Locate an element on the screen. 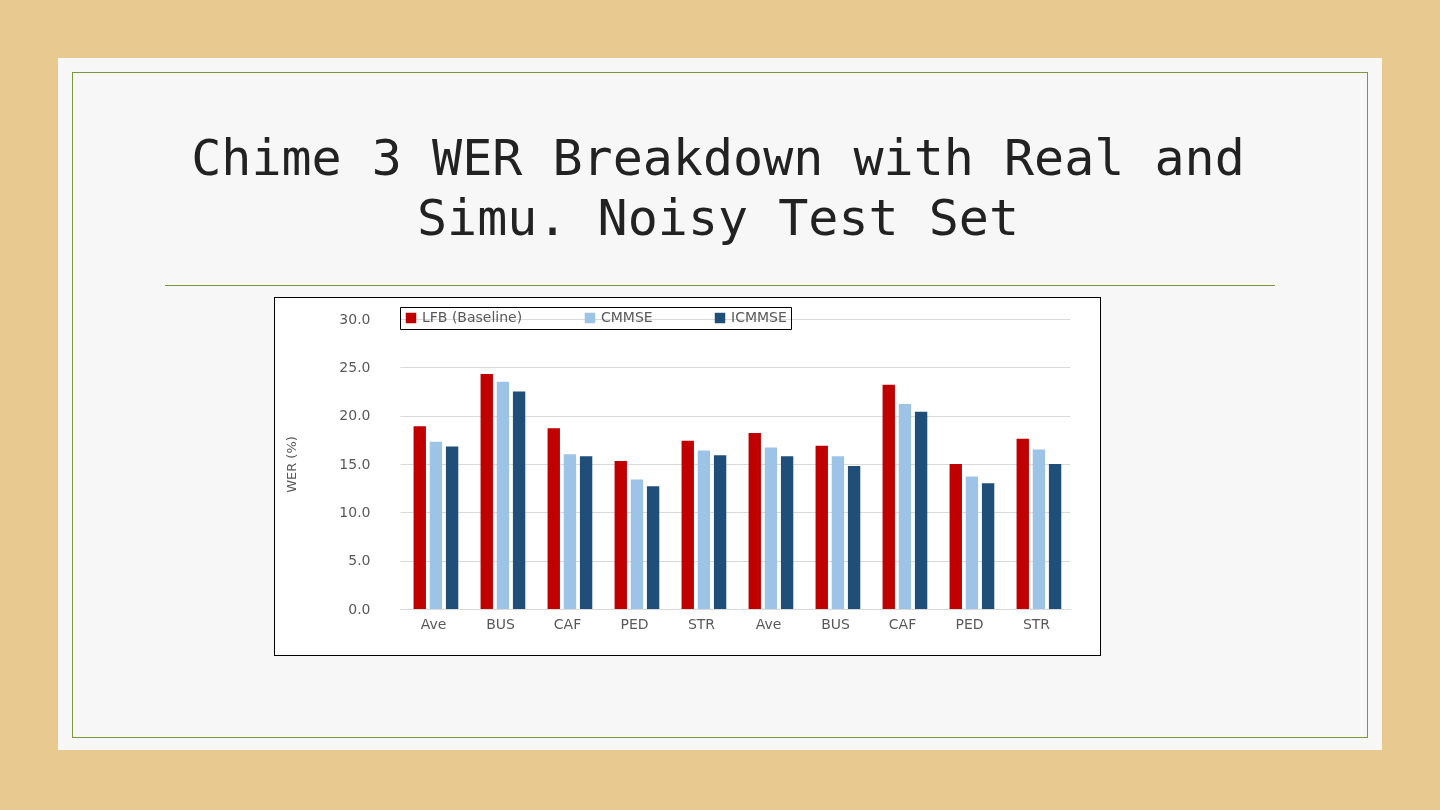 The image size is (1440, 810). legend-label: ICMMSE is located at coordinates (759, 317).